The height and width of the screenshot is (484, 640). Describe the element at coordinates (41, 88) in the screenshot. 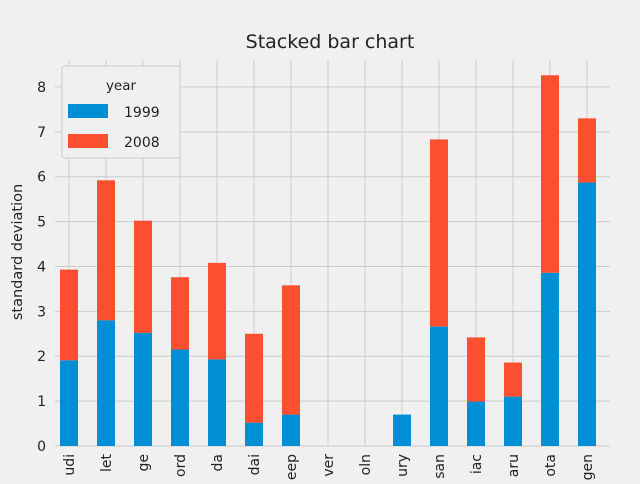

I see `y-tick-label: 8` at that location.